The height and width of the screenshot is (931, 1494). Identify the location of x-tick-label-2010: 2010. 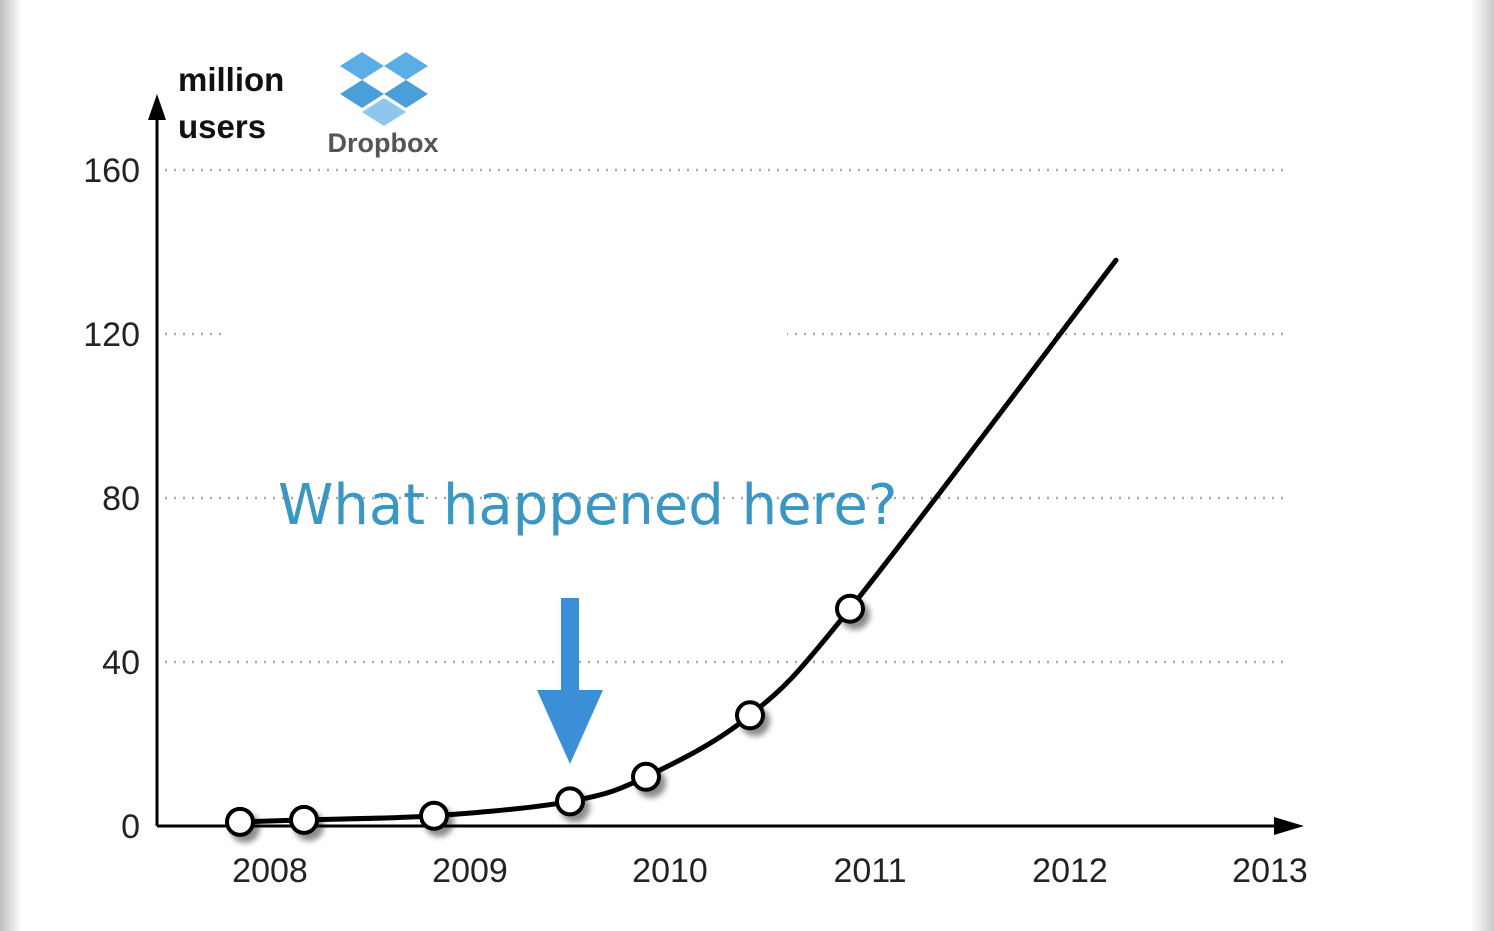
(670, 871).